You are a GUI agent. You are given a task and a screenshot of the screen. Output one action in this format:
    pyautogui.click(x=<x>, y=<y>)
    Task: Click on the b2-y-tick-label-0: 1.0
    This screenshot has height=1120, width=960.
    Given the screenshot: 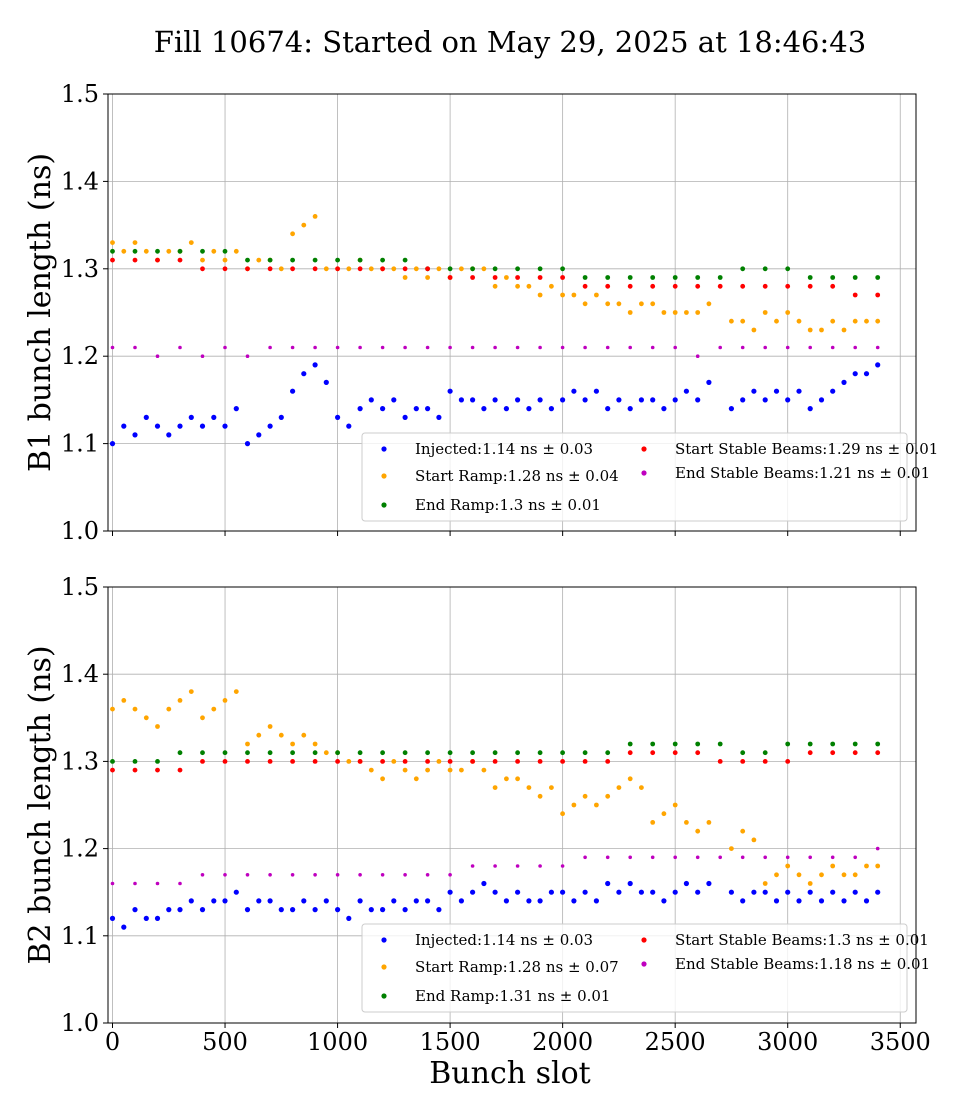 What is the action you would take?
    pyautogui.click(x=80, y=1023)
    